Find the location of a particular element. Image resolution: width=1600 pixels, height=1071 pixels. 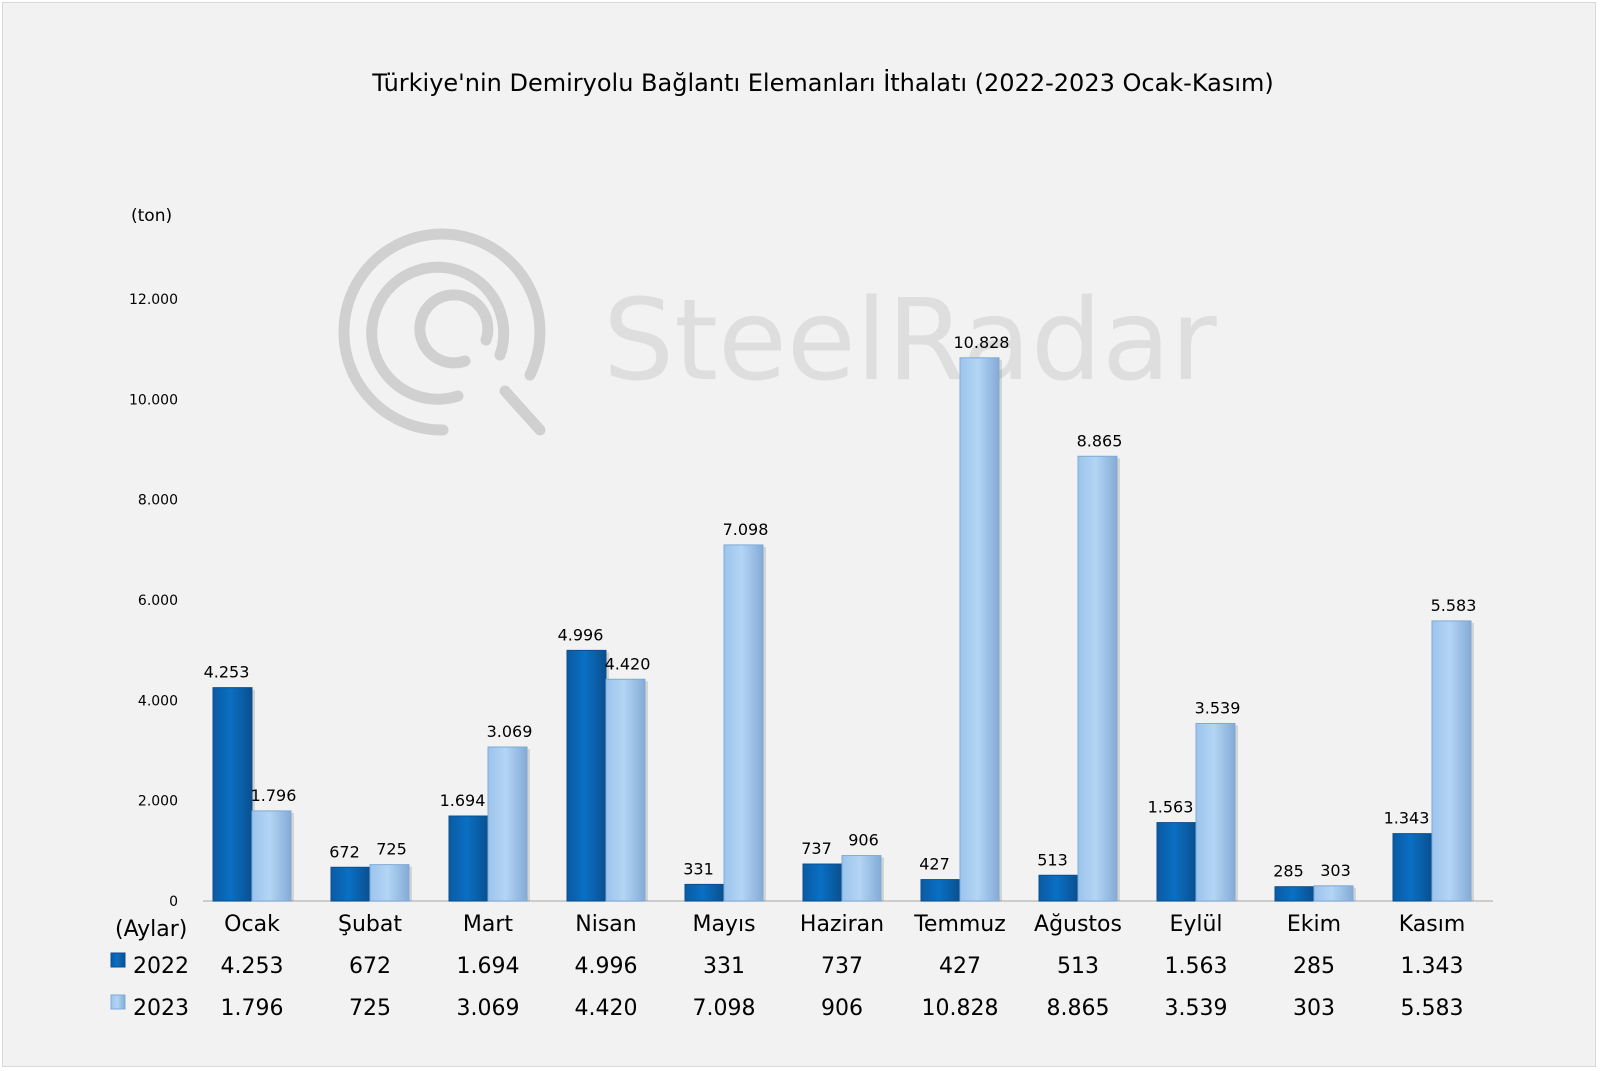

y-tick-label: 12.000 is located at coordinates (153, 300).